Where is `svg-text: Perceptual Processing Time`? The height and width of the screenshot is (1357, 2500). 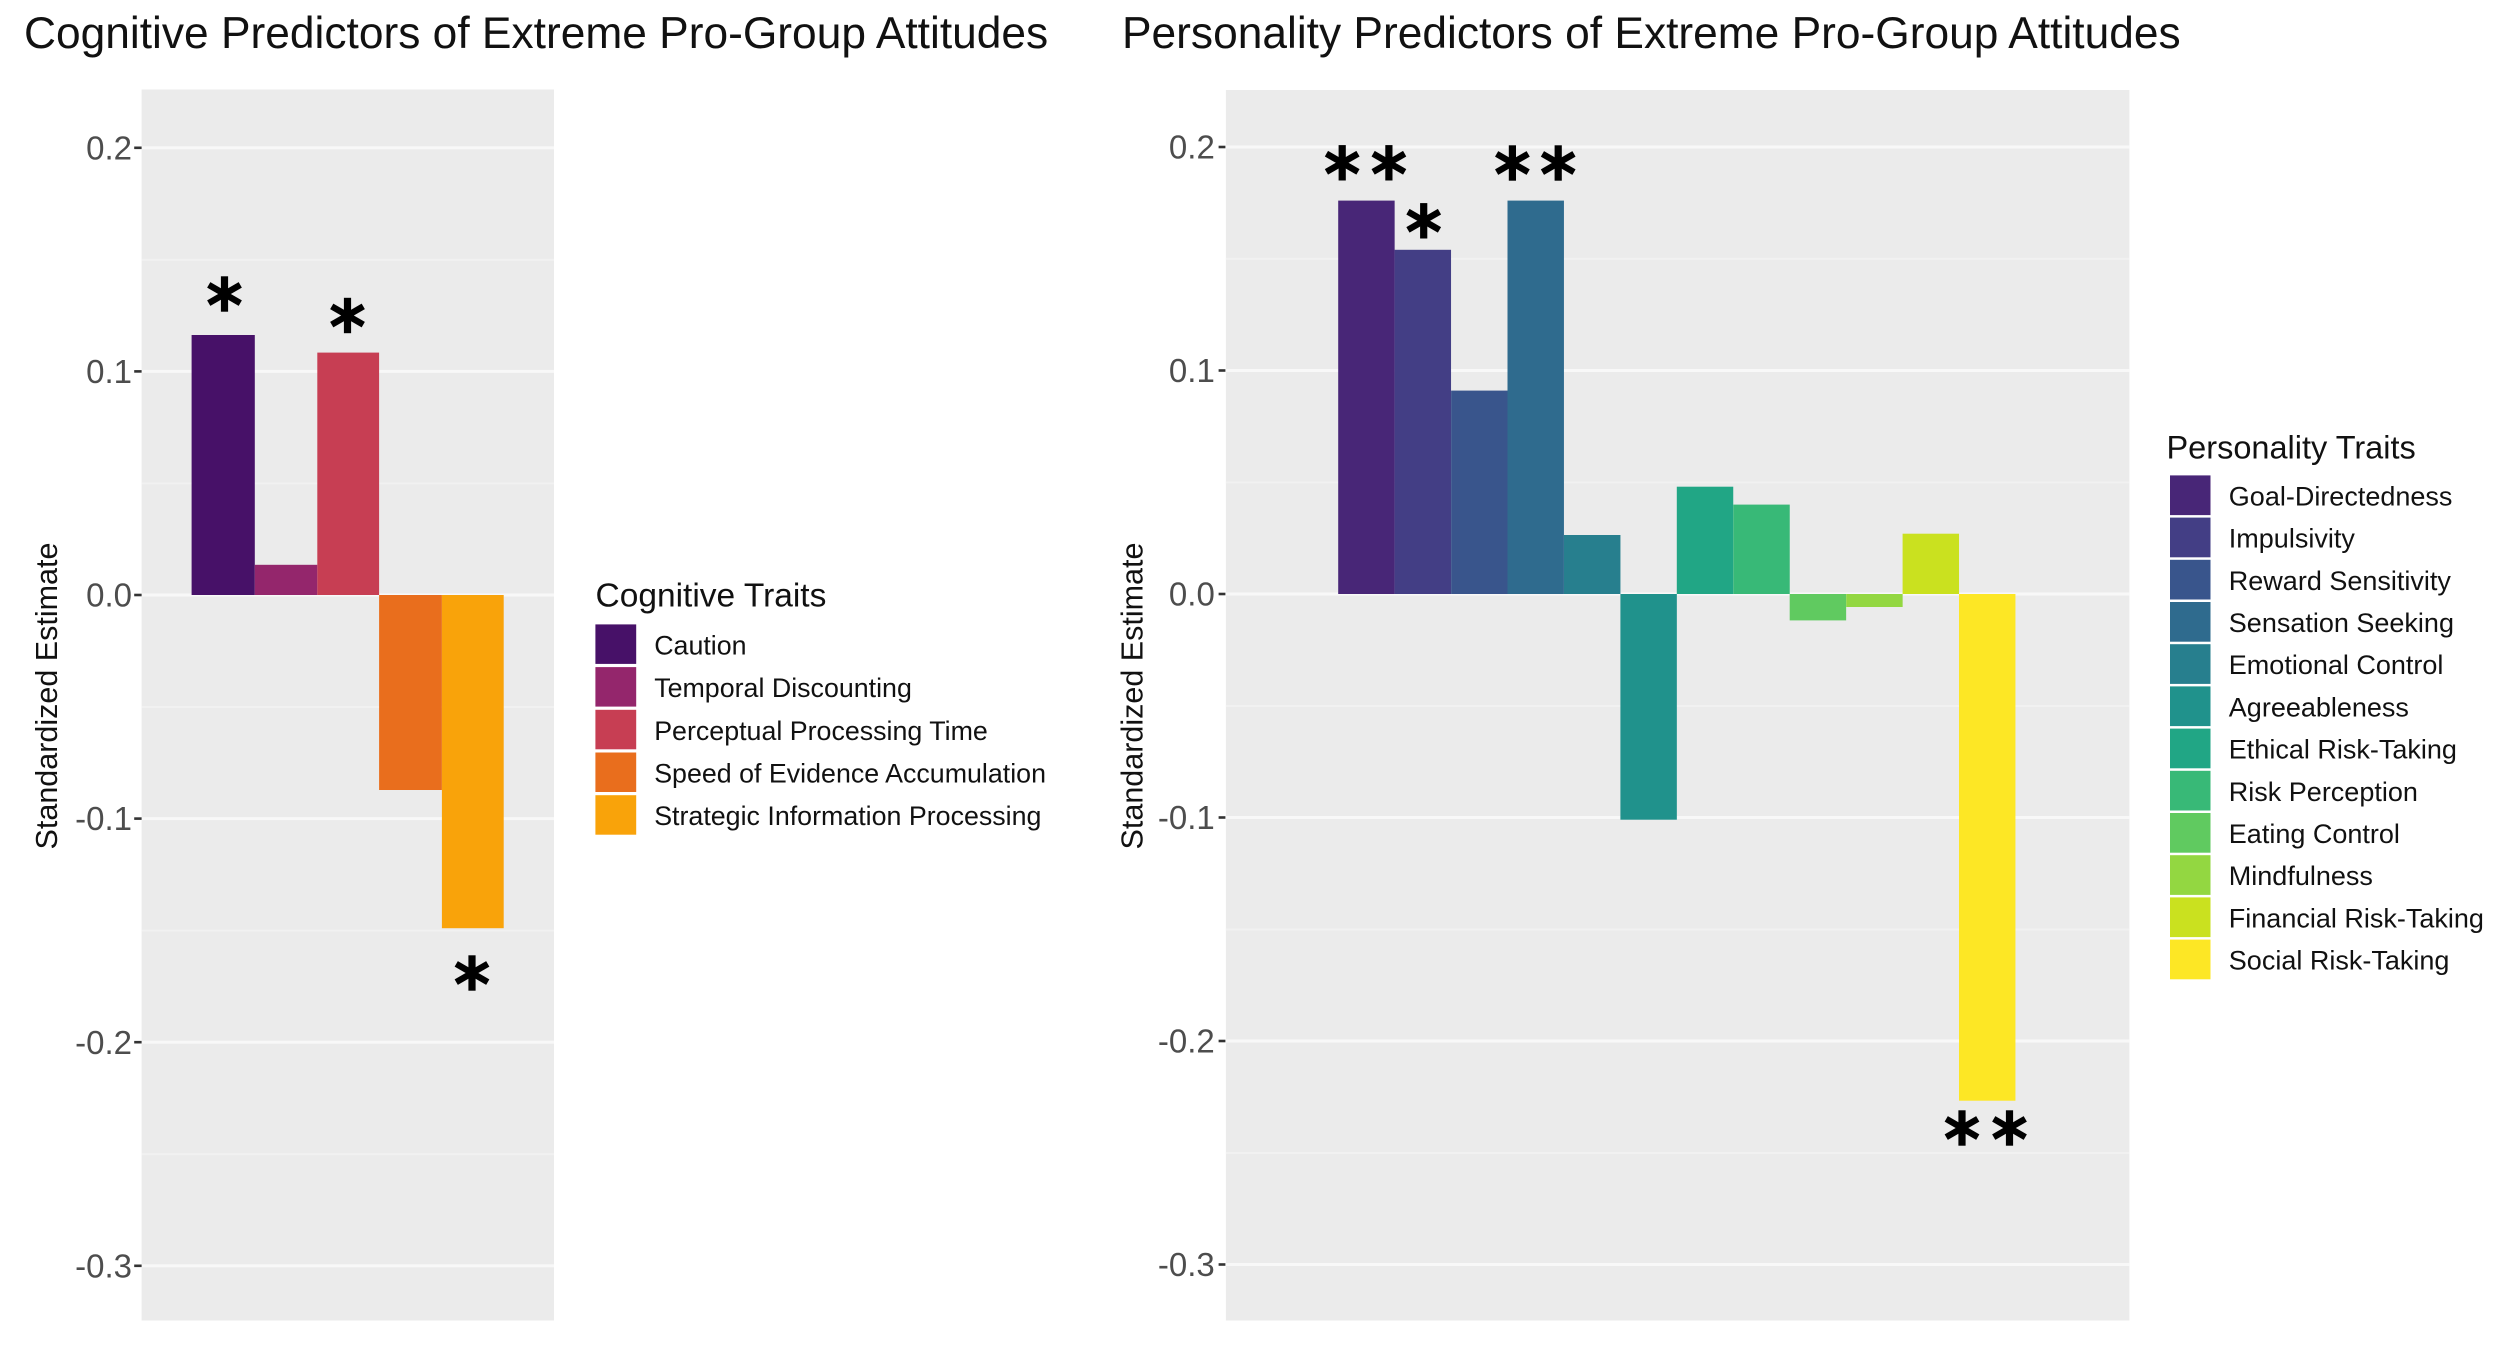 svg-text: Perceptual Processing Time is located at coordinates (821, 731).